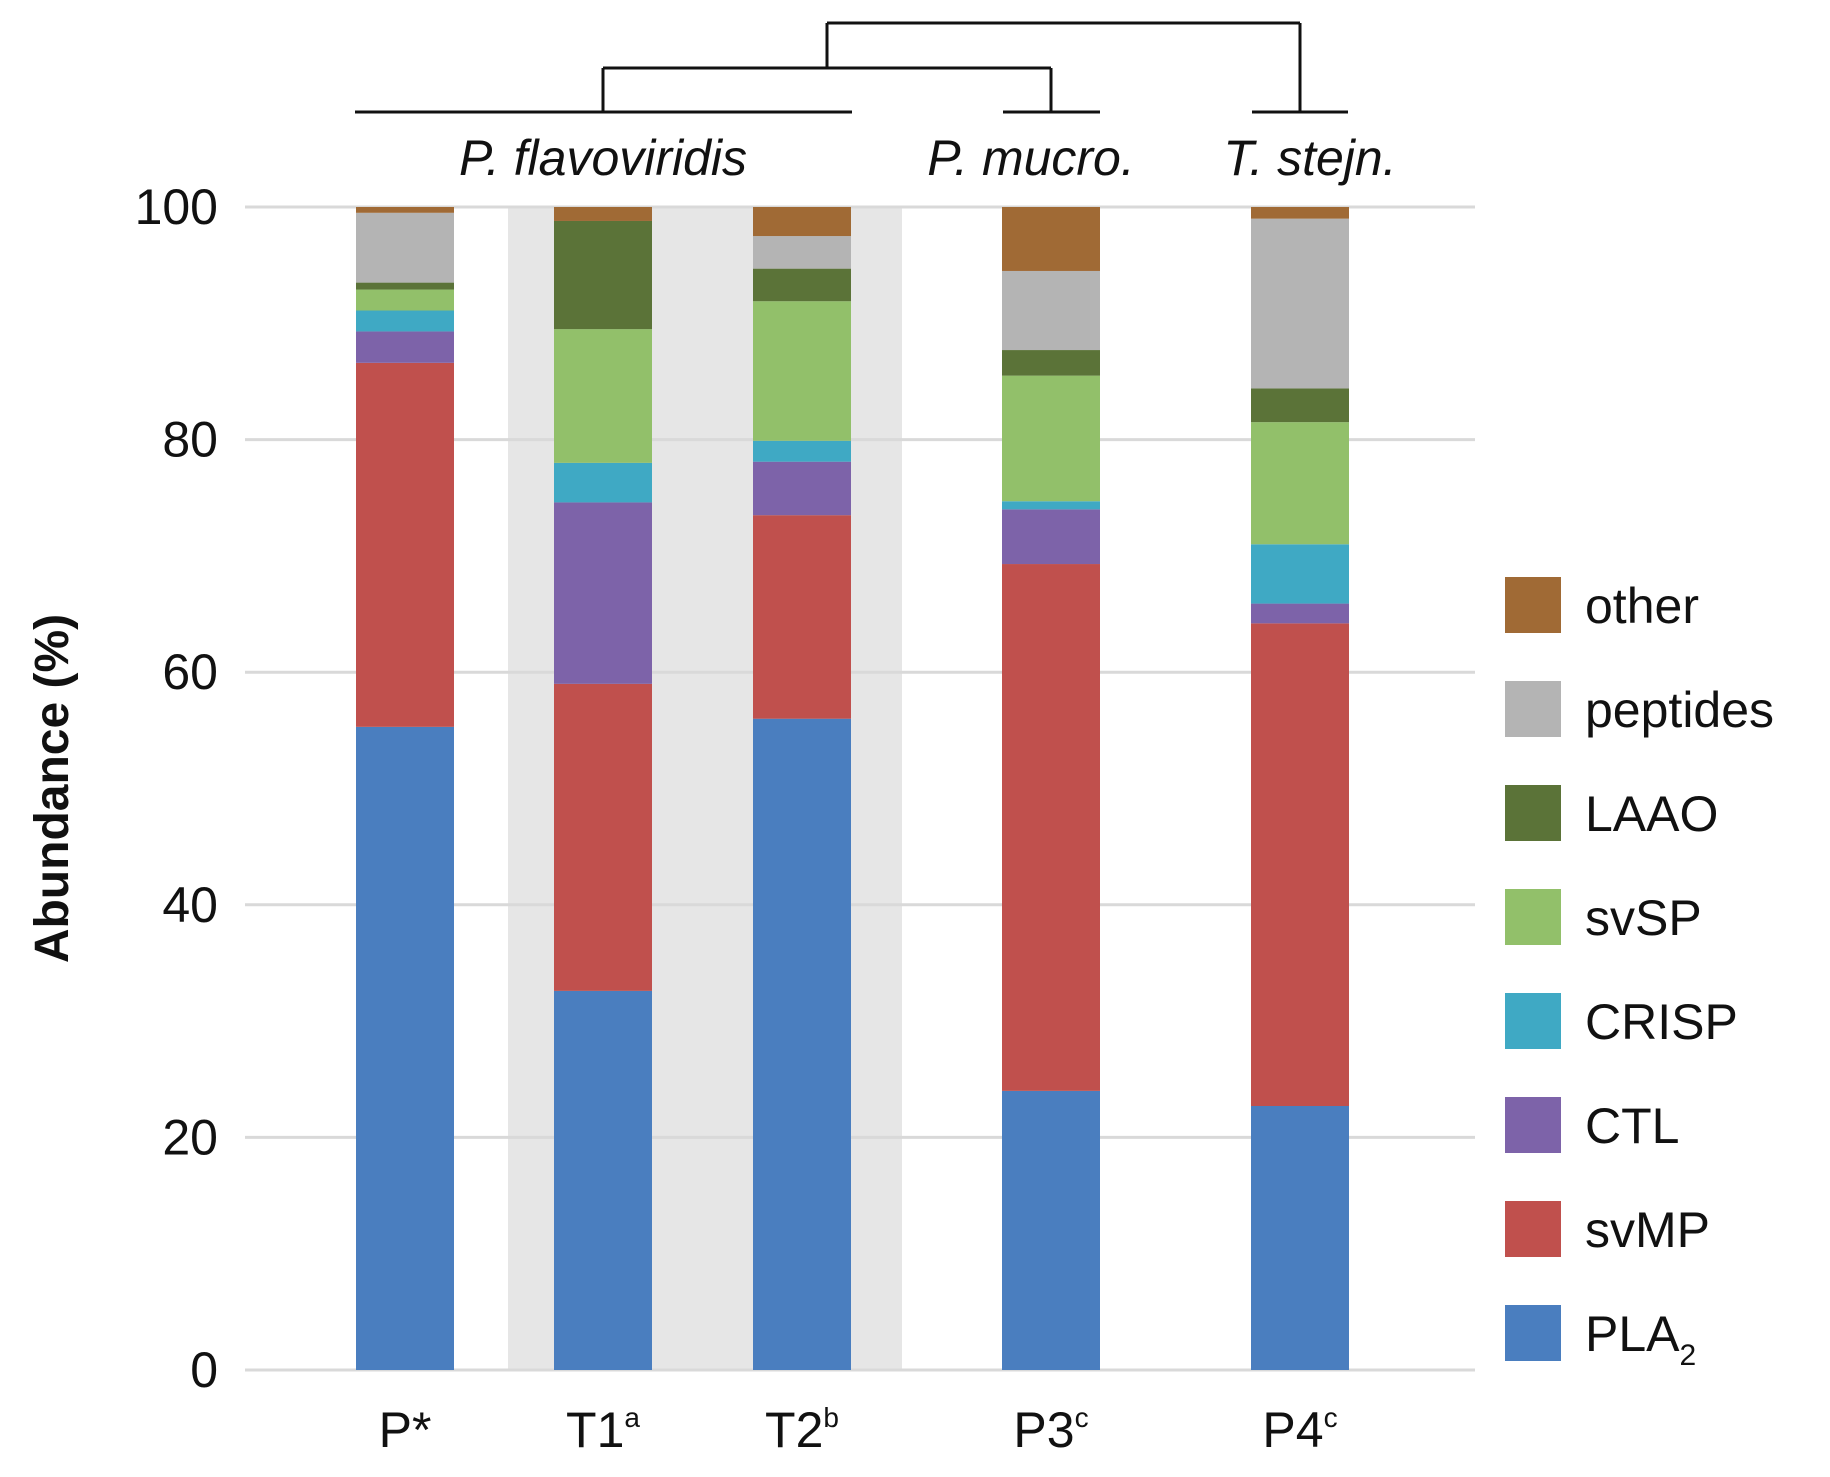 This screenshot has height=1477, width=1830. What do you see at coordinates (1051, 537) in the screenshot?
I see `bar-P3-ctl` at bounding box center [1051, 537].